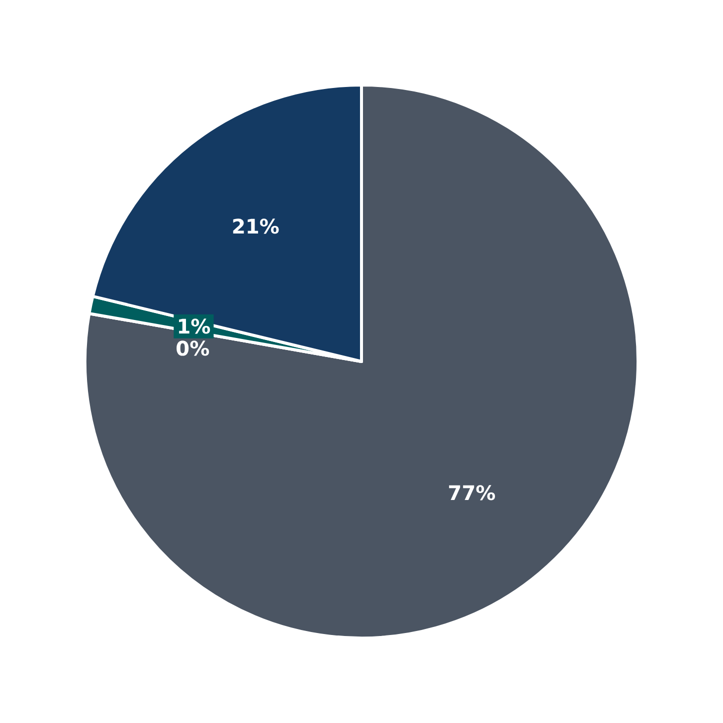 The image size is (723, 723). I want to click on data-label: 21%, so click(256, 226).